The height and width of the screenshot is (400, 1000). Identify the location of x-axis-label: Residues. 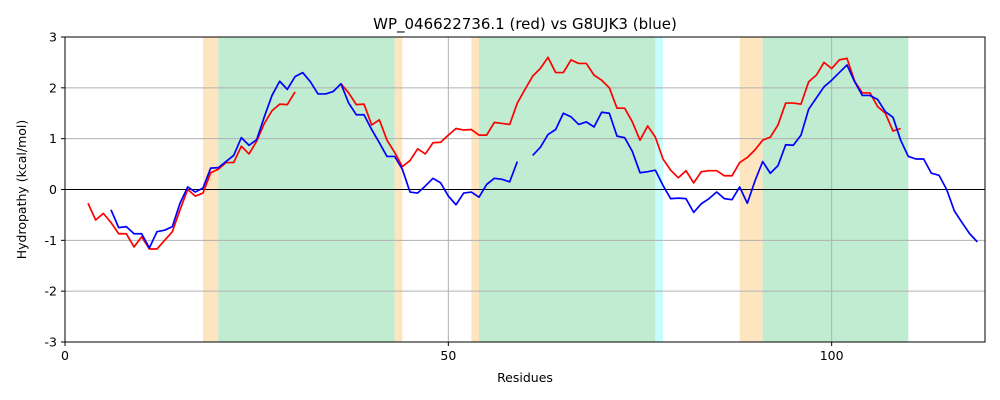
(525, 377).